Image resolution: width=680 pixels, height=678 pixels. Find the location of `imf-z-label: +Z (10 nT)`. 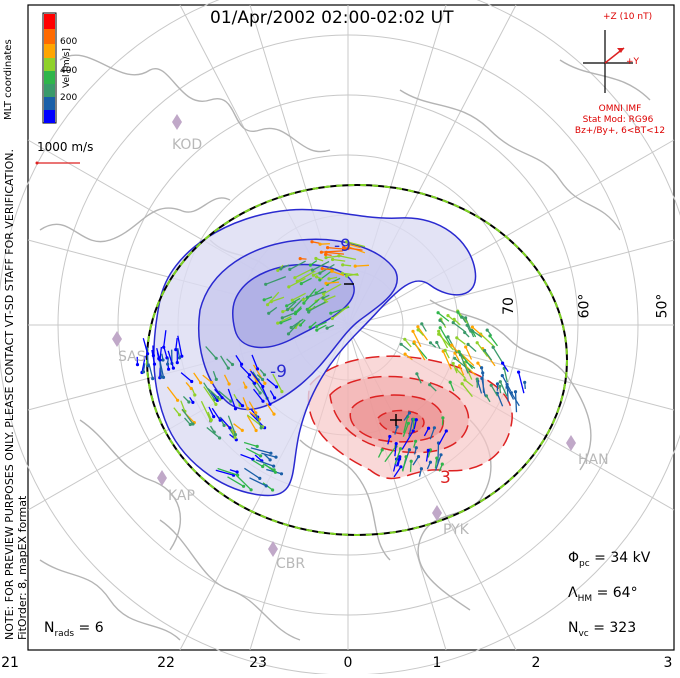

imf-z-label: +Z (10 nT) is located at coordinates (627, 17).